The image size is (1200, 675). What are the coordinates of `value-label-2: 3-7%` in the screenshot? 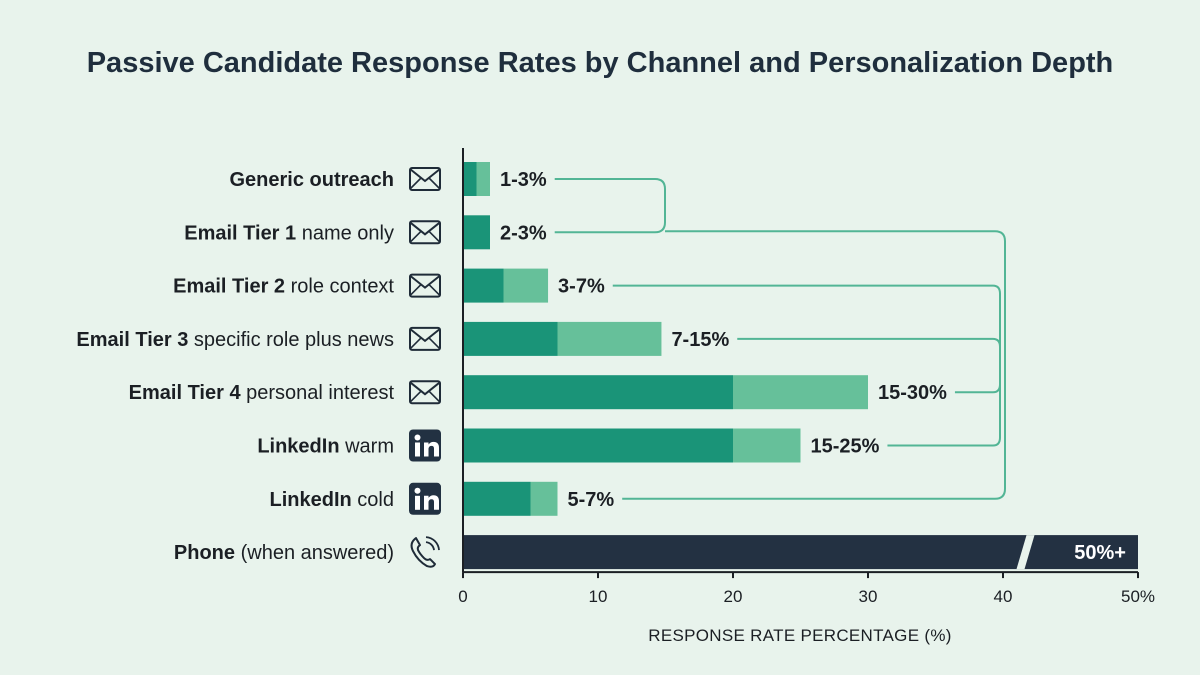 It's located at (581, 287).